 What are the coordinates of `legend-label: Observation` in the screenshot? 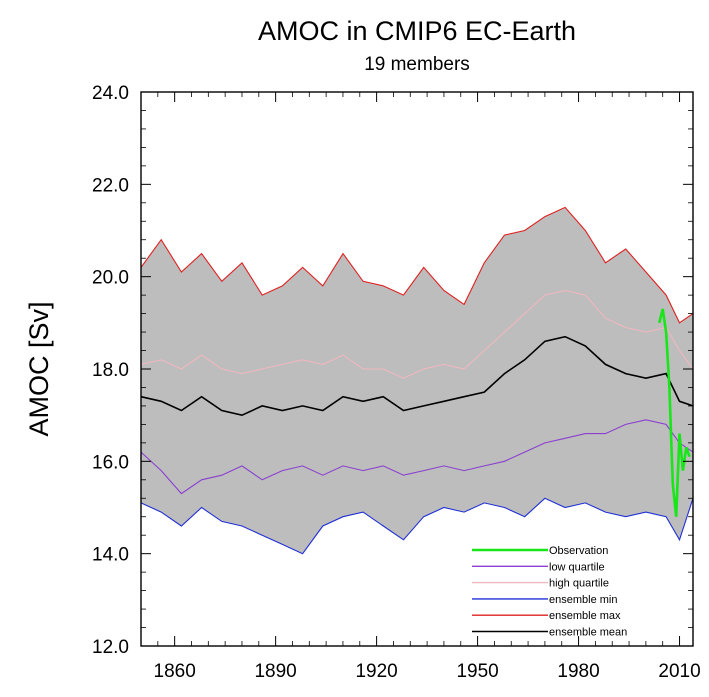 It's located at (578, 551).